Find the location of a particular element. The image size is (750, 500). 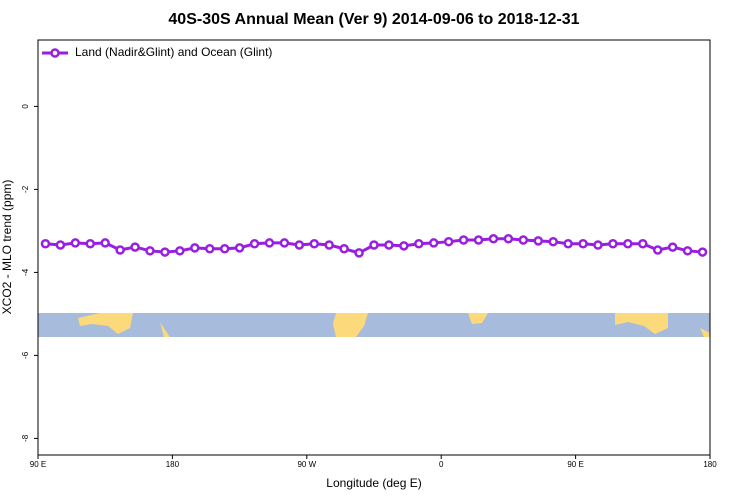

y-tick-label: -4 is located at coordinates (25, 272).